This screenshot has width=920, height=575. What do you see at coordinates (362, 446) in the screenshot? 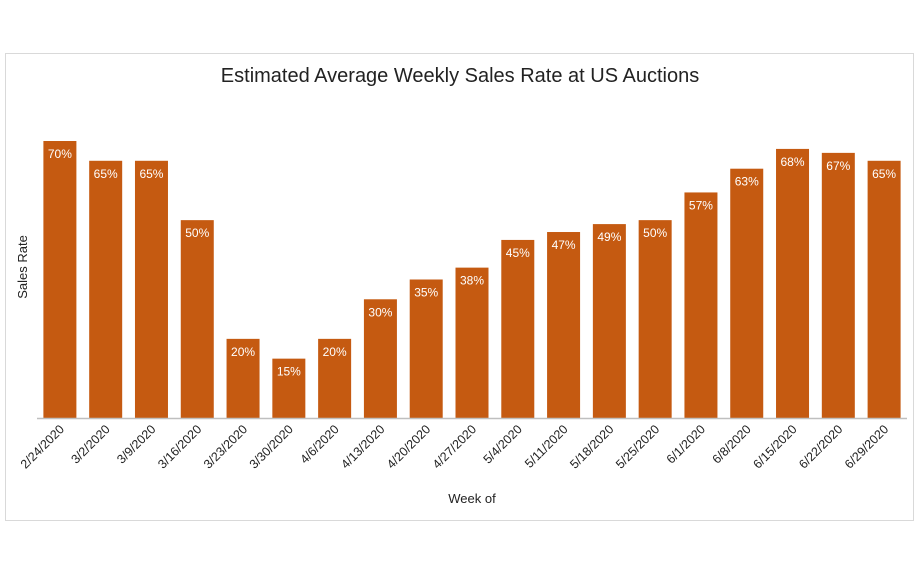
I see `x-tick-label: 4/13/2020` at bounding box center [362, 446].